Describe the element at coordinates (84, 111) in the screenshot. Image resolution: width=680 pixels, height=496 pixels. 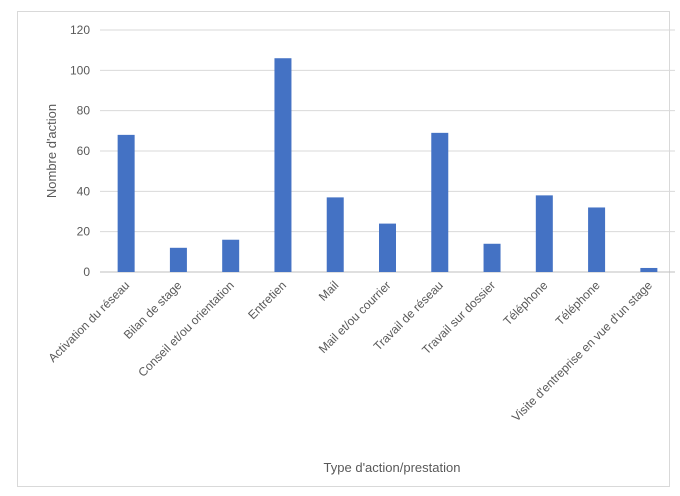
I see `y-tick-label: 80` at that location.